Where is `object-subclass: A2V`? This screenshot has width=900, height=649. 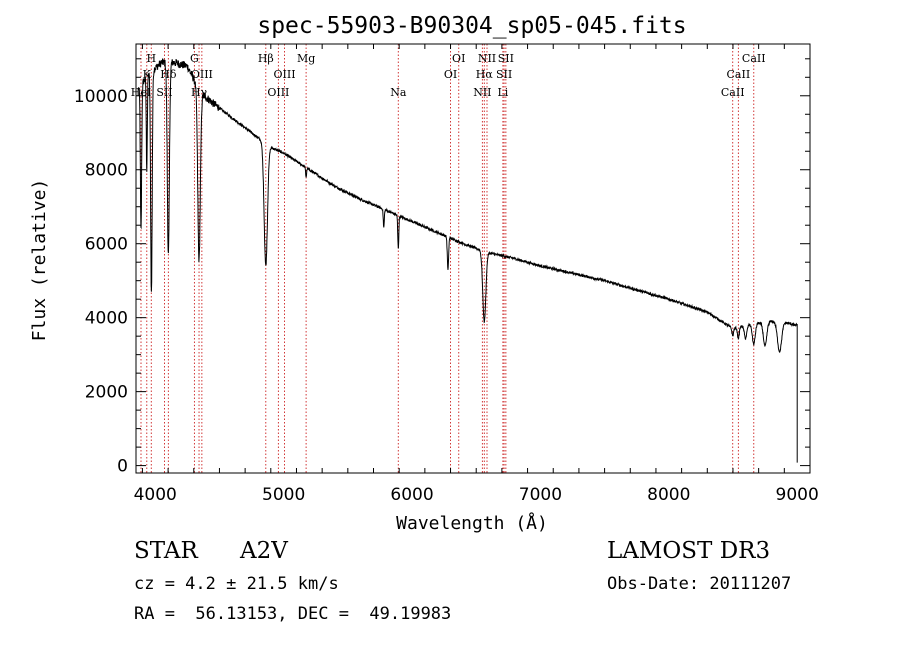 object-subclass: A2V is located at coordinates (264, 551).